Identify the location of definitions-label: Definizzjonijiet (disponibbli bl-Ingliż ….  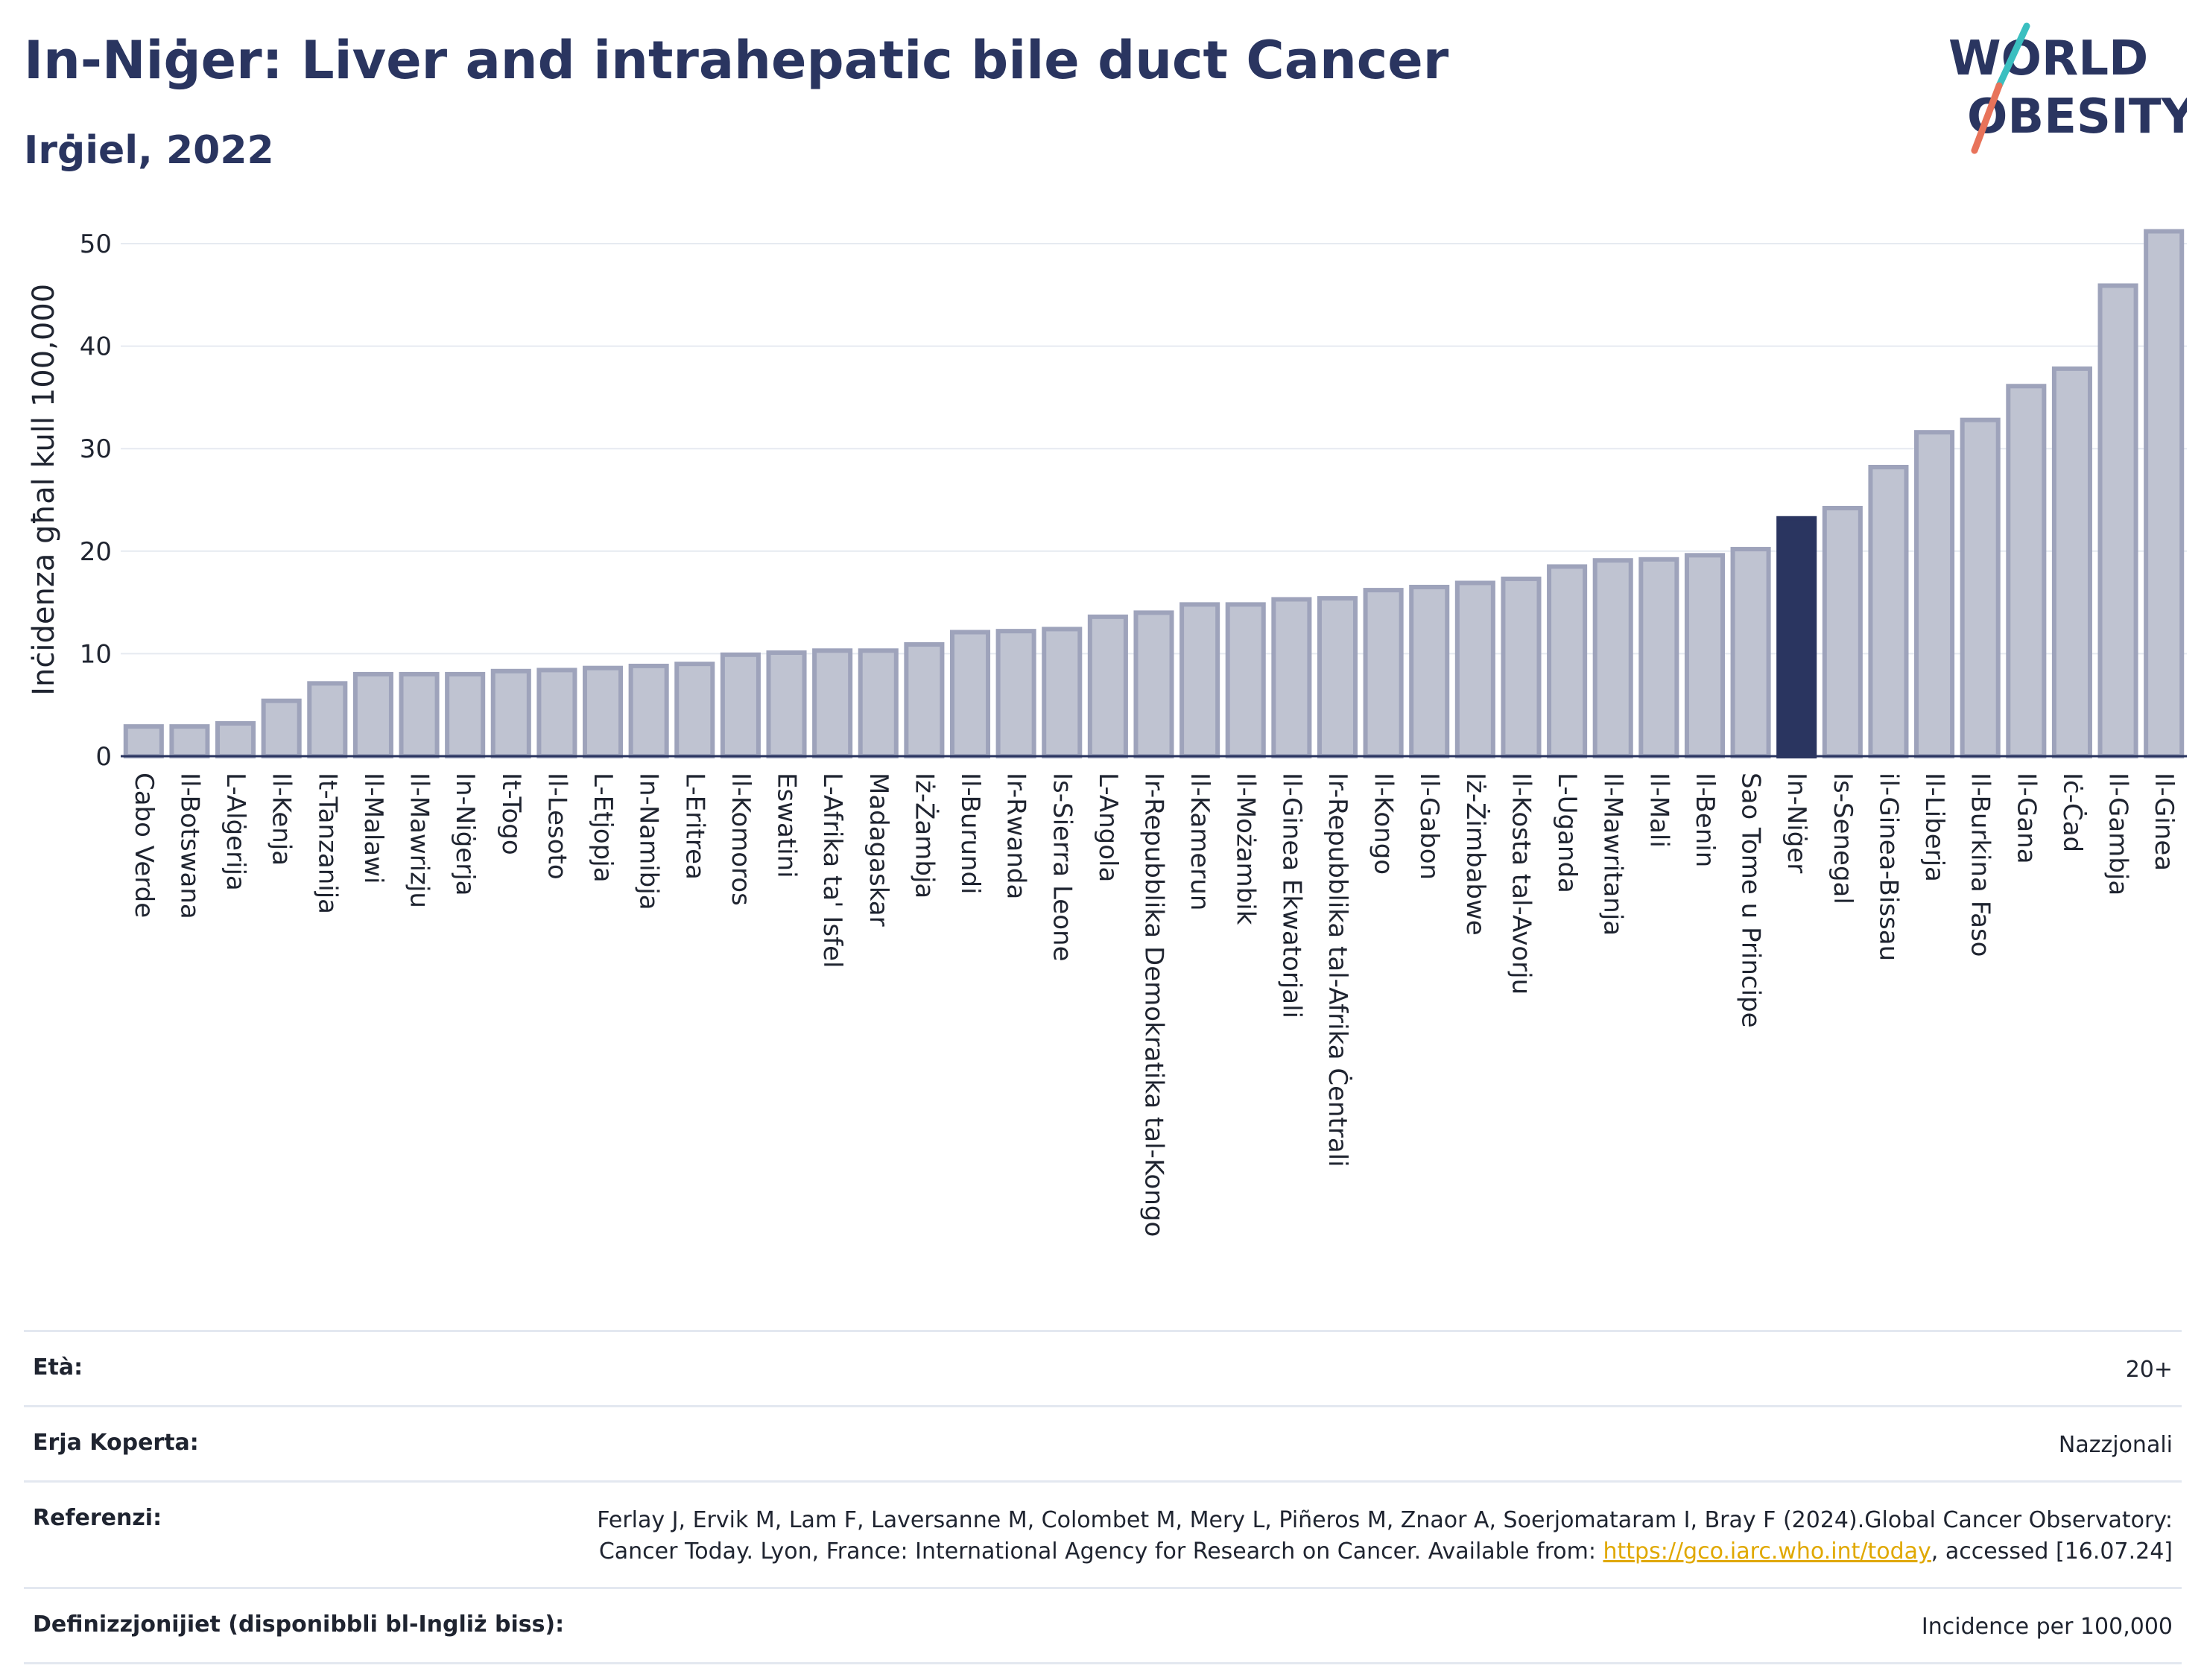
(299, 1624).